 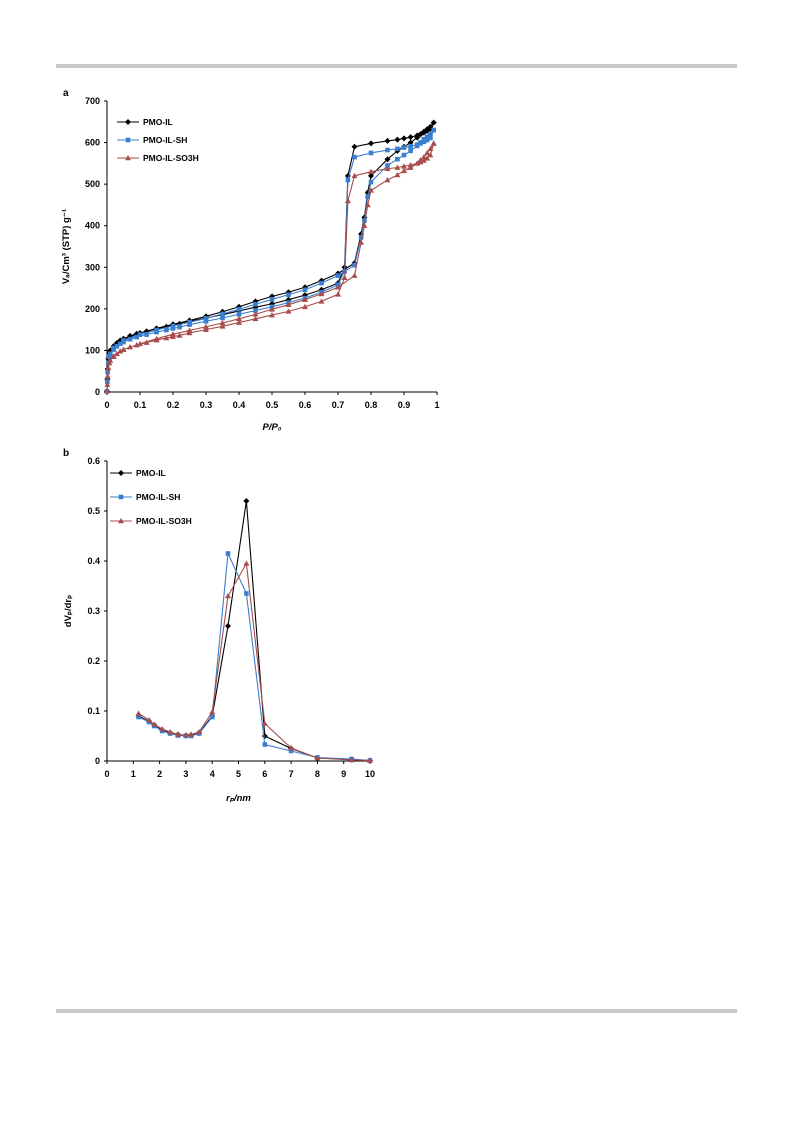 I want to click on x-tick-label: 9, so click(x=343, y=774).